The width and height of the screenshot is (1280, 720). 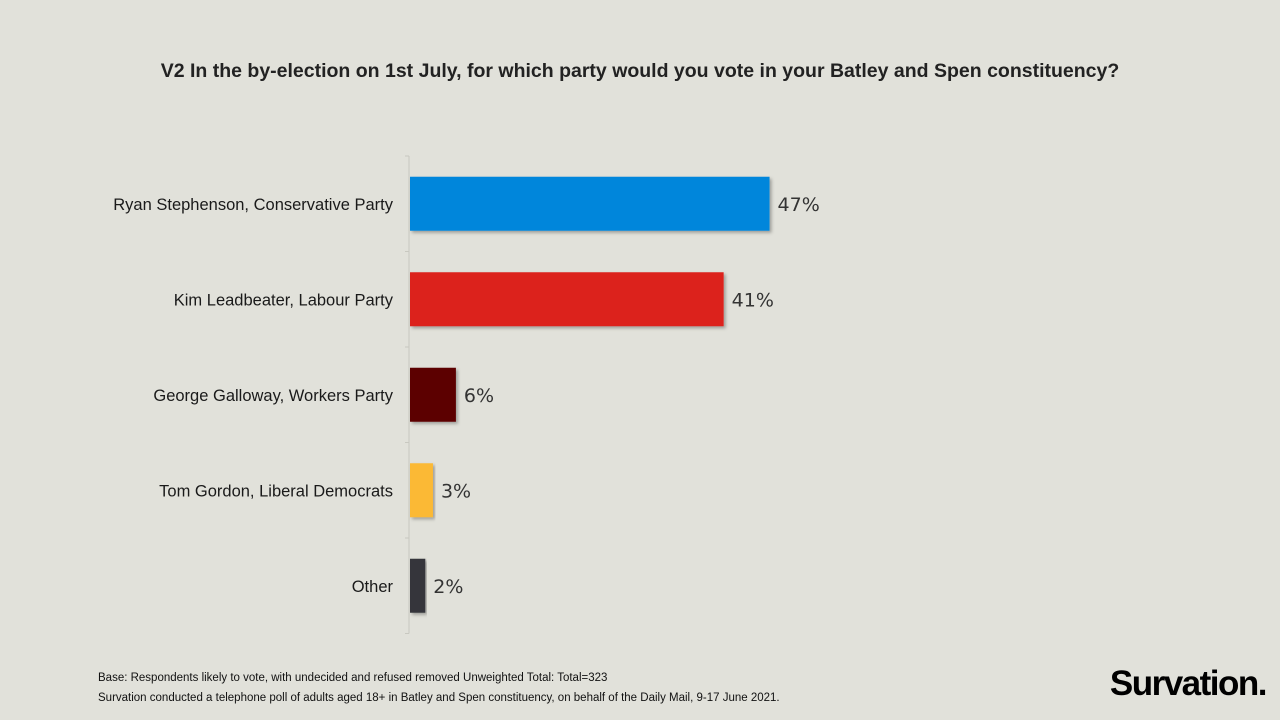 What do you see at coordinates (448, 587) in the screenshot?
I see `data-label: 2%` at bounding box center [448, 587].